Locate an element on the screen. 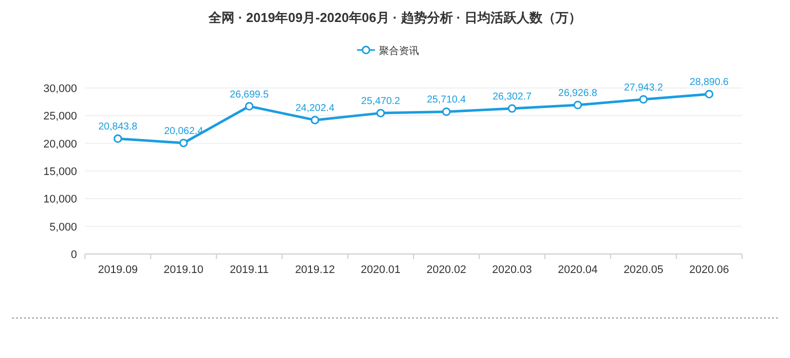  y-tick-label: 0 is located at coordinates (73, 255).